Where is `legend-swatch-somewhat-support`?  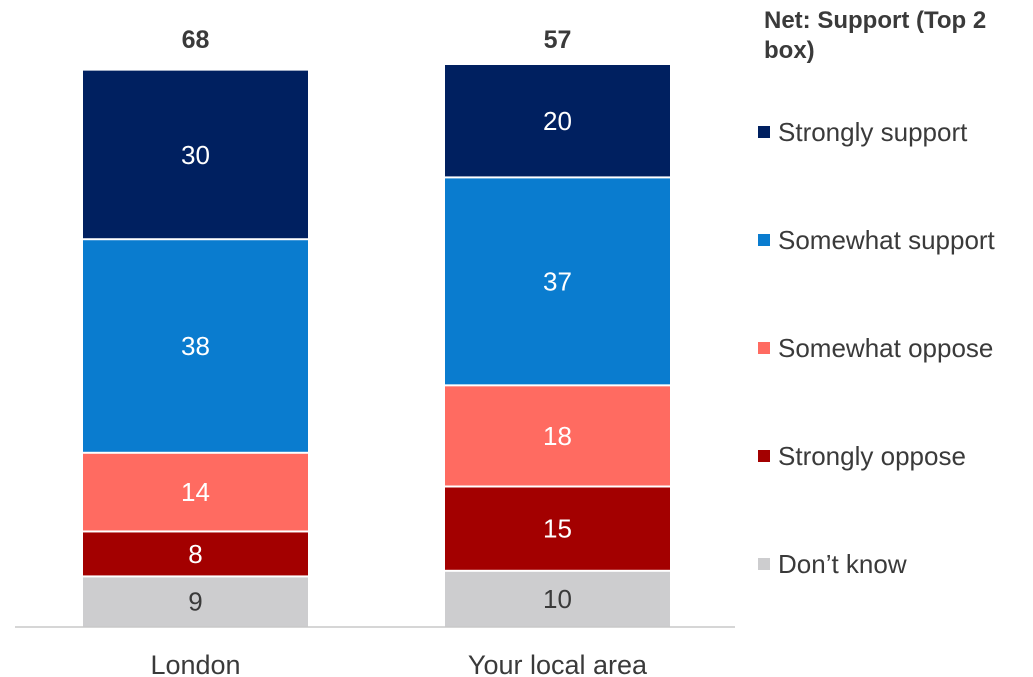 legend-swatch-somewhat-support is located at coordinates (764, 240).